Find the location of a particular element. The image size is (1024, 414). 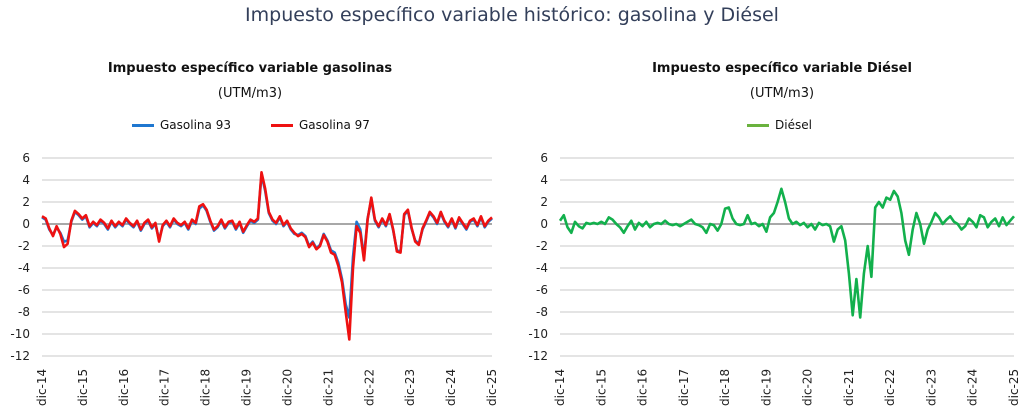

legend-item-gasolina-93: Gasolina 93 is located at coordinates (181, 125).